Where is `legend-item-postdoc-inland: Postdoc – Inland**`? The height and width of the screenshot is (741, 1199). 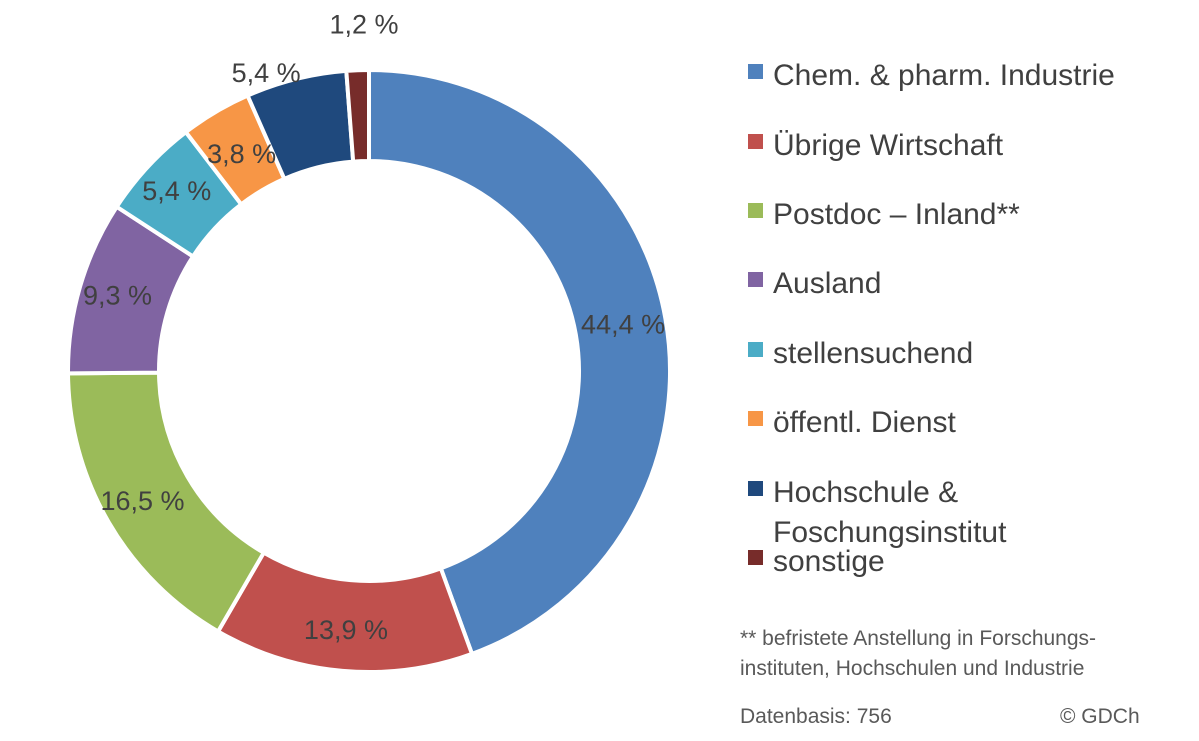 legend-item-postdoc-inland: Postdoc – Inland** is located at coordinates (950, 215).